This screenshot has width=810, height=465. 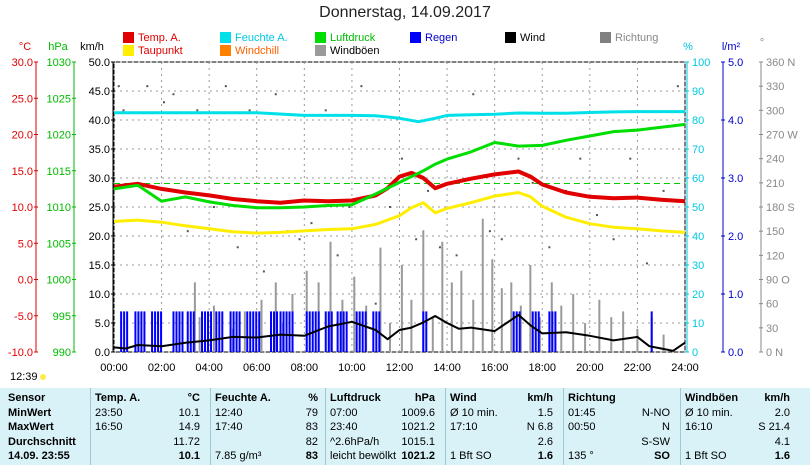 What do you see at coordinates (447, 368) in the screenshot?
I see `x-tick: 14:00` at bounding box center [447, 368].